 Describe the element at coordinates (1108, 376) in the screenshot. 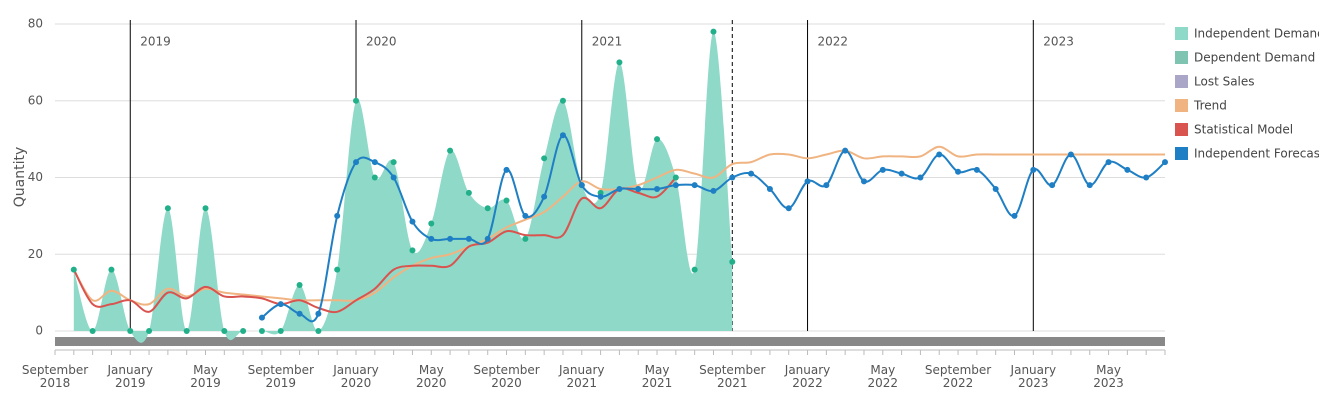

I see `x-tick-label: May 2023` at that location.